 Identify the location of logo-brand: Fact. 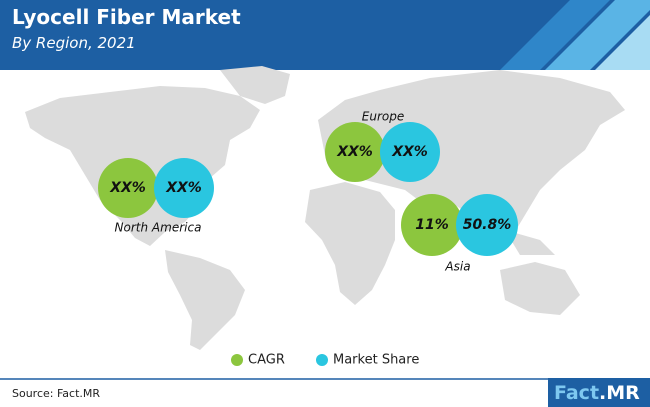
(576, 393).